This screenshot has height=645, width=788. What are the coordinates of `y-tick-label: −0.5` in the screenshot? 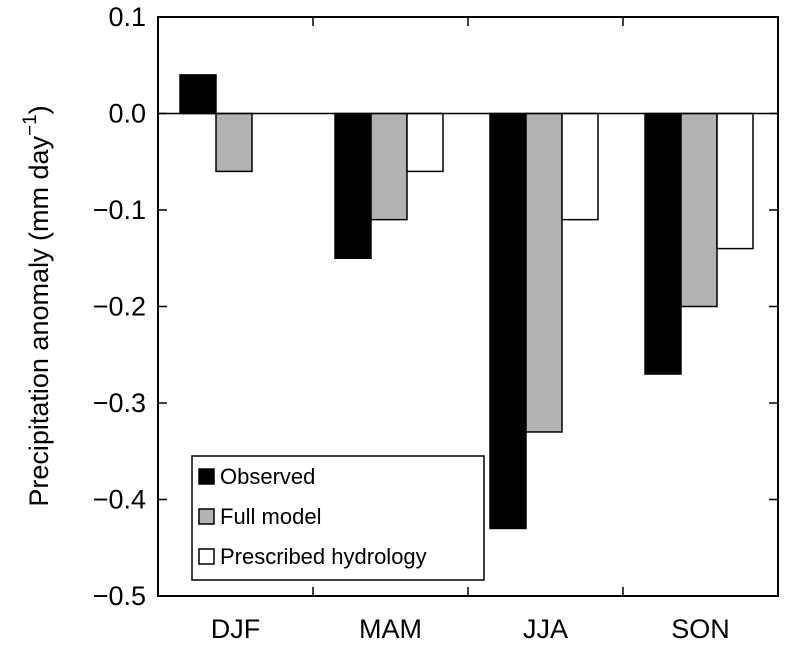 It's located at (119, 596).